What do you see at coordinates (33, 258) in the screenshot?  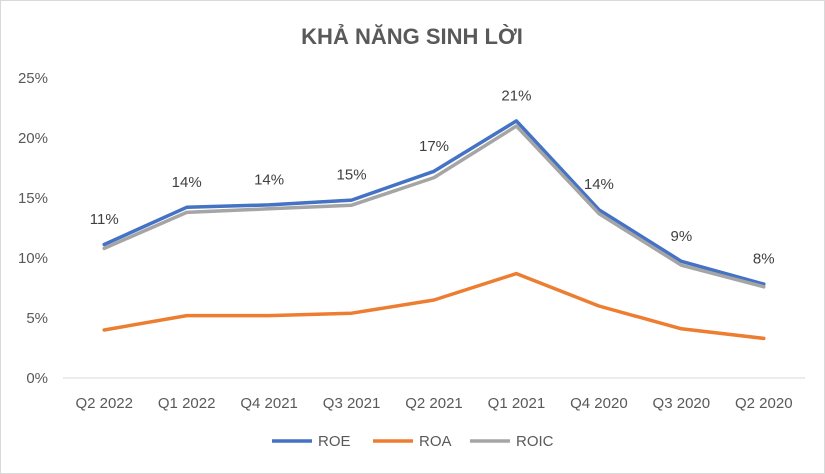 I see `y-tick-label: 10%` at bounding box center [33, 258].